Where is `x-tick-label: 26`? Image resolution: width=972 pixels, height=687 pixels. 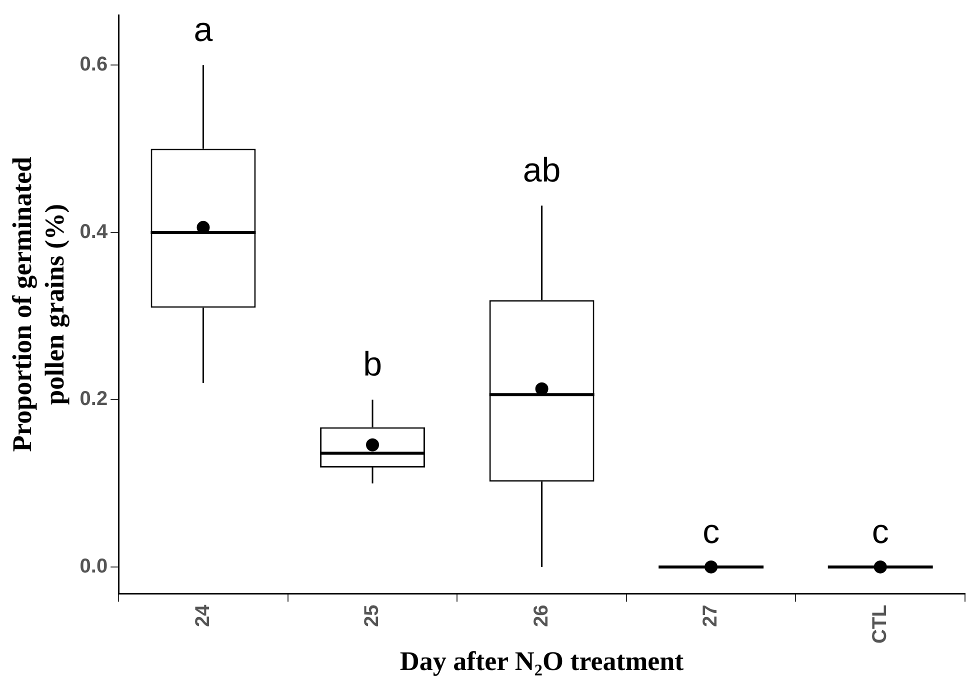
x-tick-label: 26 is located at coordinates (541, 615).